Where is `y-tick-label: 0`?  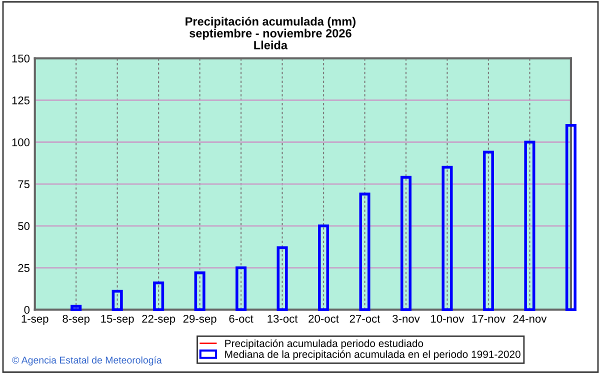 y-tick-label: 0 is located at coordinates (27, 310).